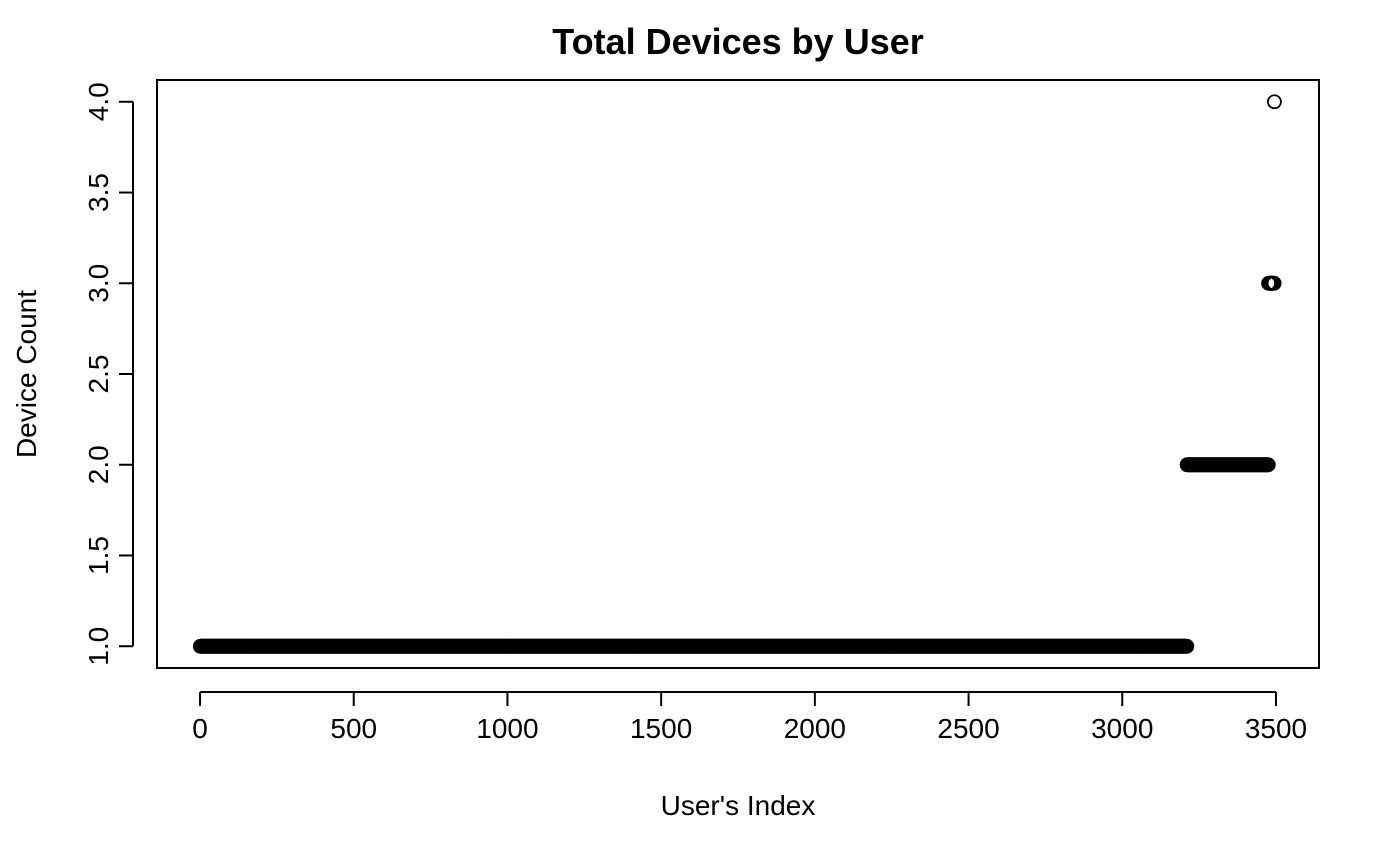  What do you see at coordinates (98, 555) in the screenshot?
I see `y-tick-label: 1.5` at bounding box center [98, 555].